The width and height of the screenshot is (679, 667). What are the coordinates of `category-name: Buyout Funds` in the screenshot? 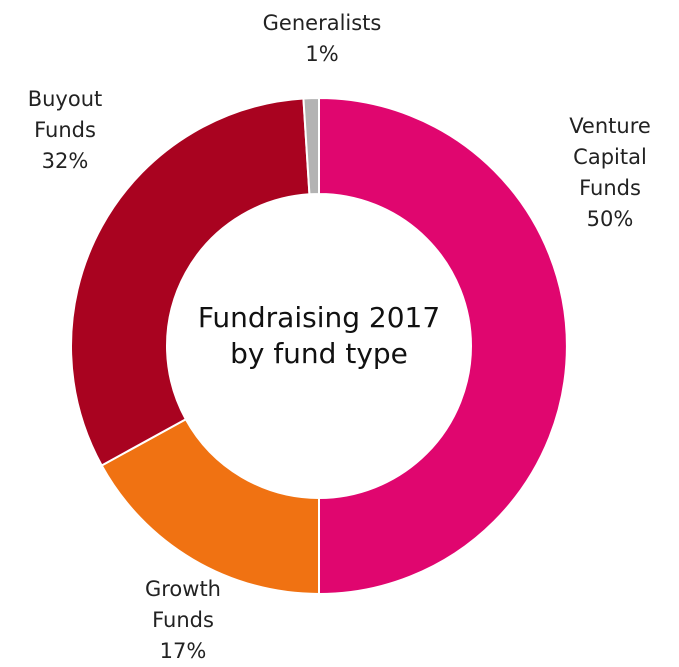 It's located at (65, 114).